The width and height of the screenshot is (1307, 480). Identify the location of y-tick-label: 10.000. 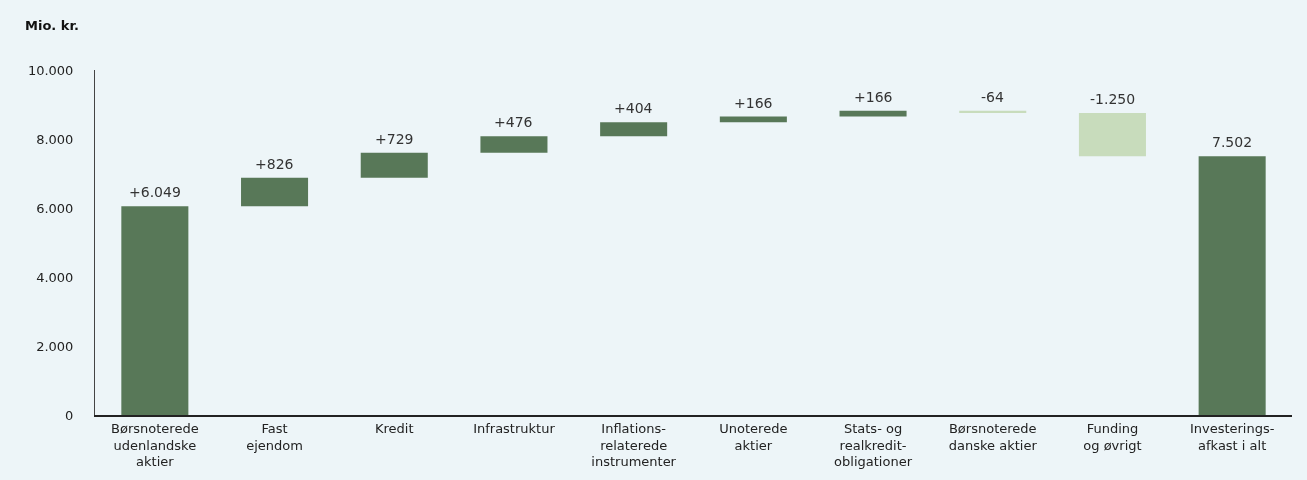
(50, 70).